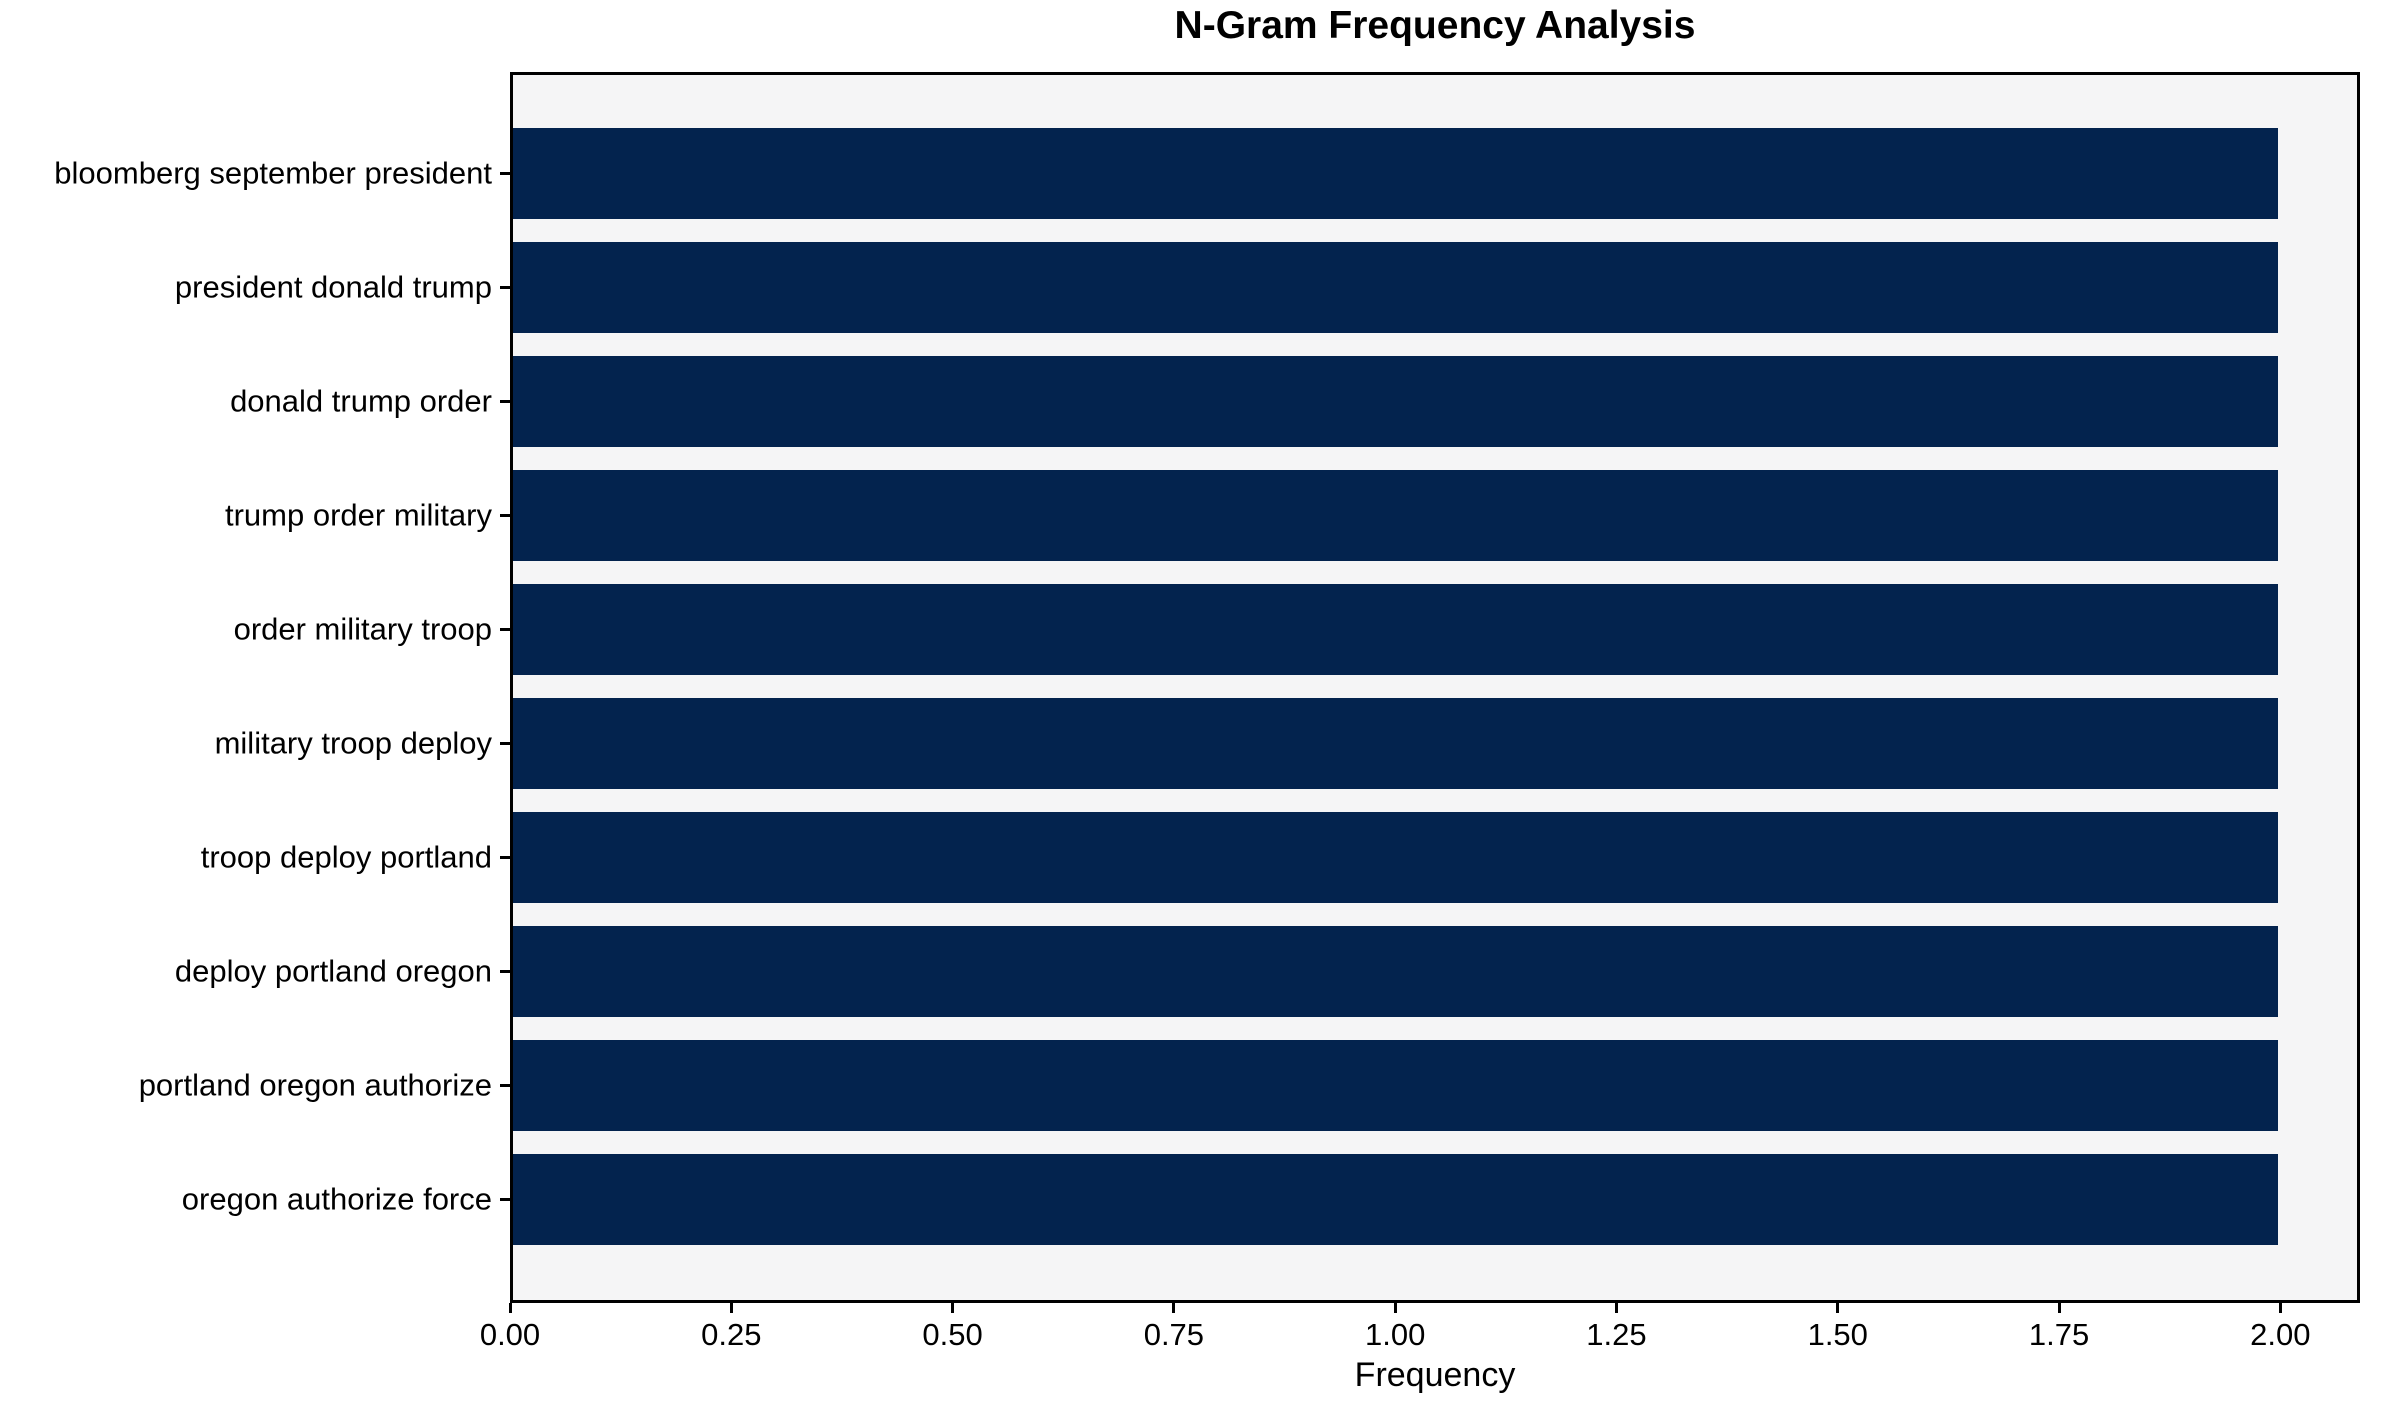 The width and height of the screenshot is (2390, 1414). Describe the element at coordinates (2059, 1334) in the screenshot. I see `x-tick-label: 1.75` at that location.